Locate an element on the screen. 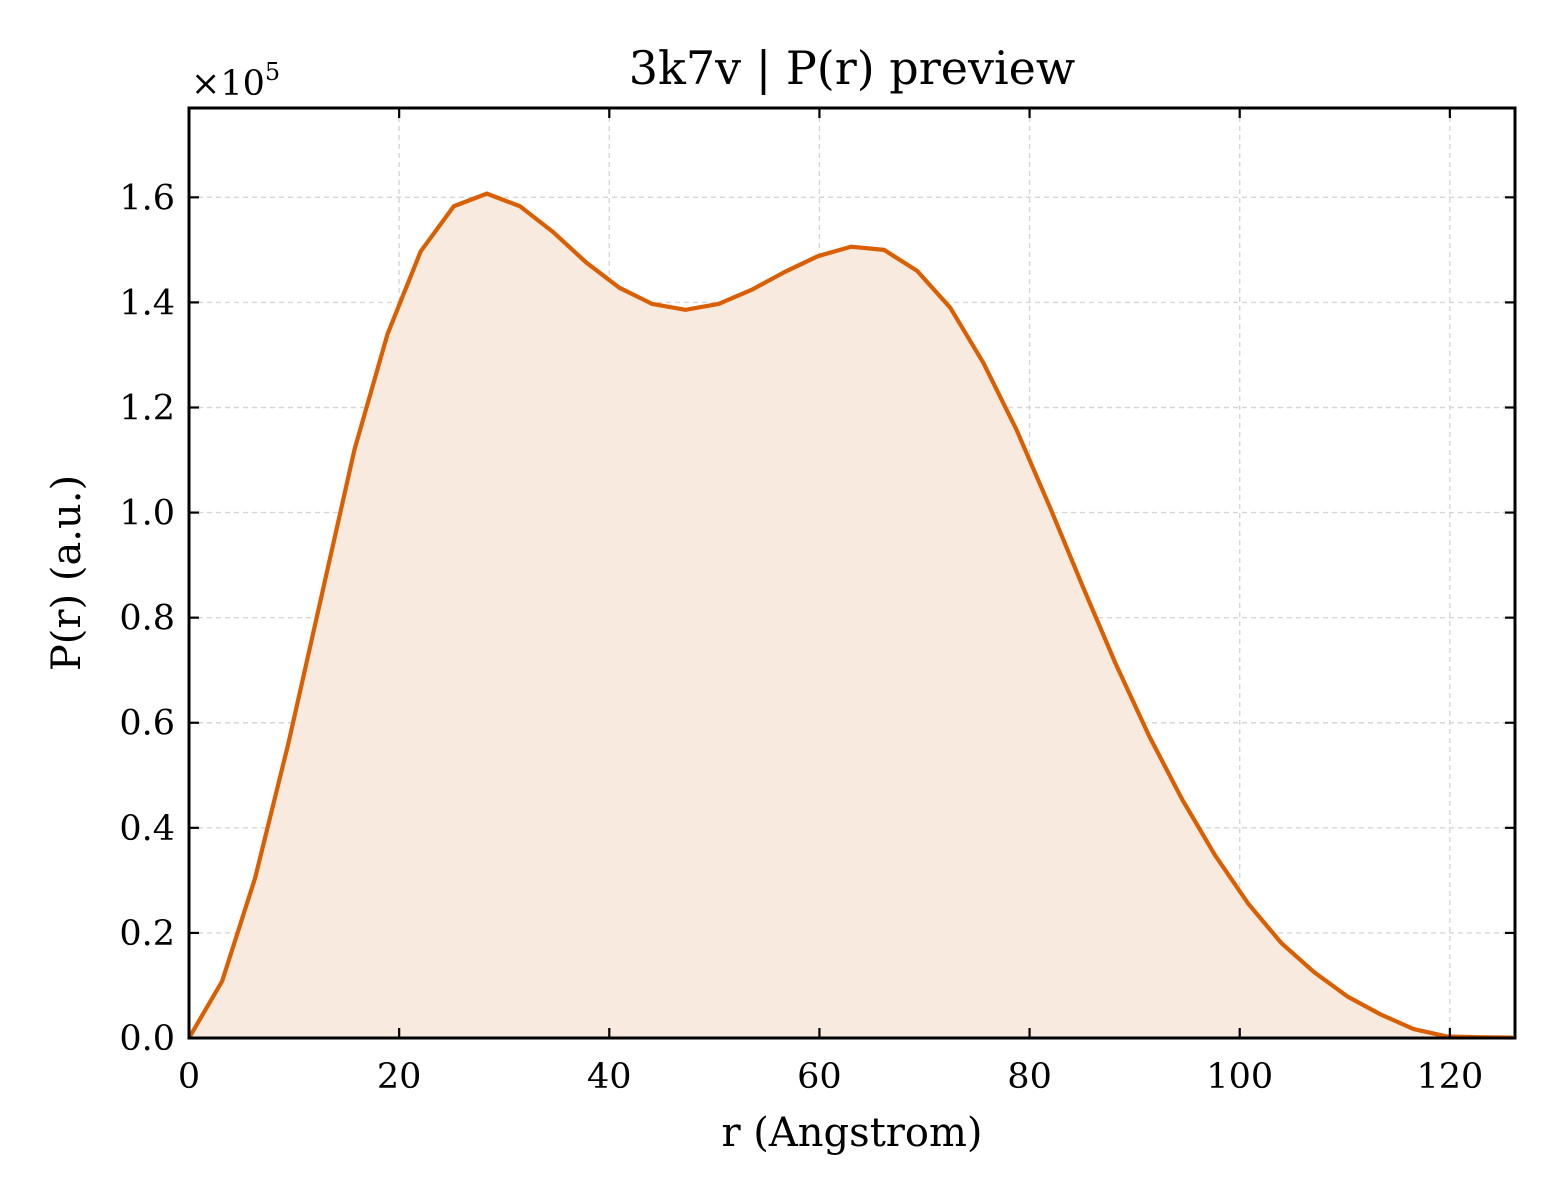 Image resolution: width=1560 pixels, height=1200 pixels. x-tick-label: 100 is located at coordinates (1239, 1077).